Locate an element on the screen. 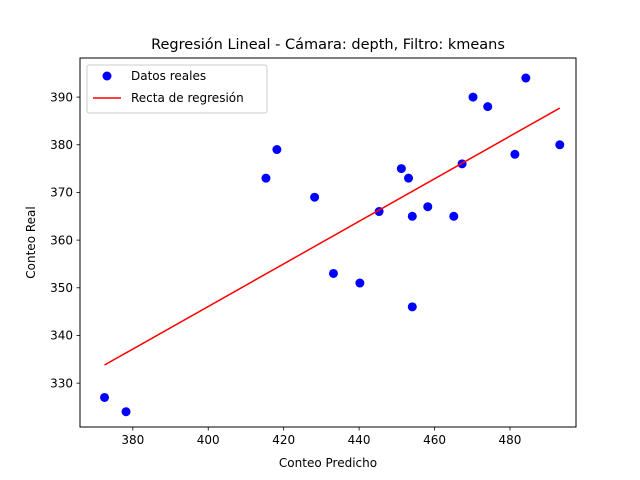 The image size is (640, 480). y-tick-label-390: 390 is located at coordinates (61, 97).